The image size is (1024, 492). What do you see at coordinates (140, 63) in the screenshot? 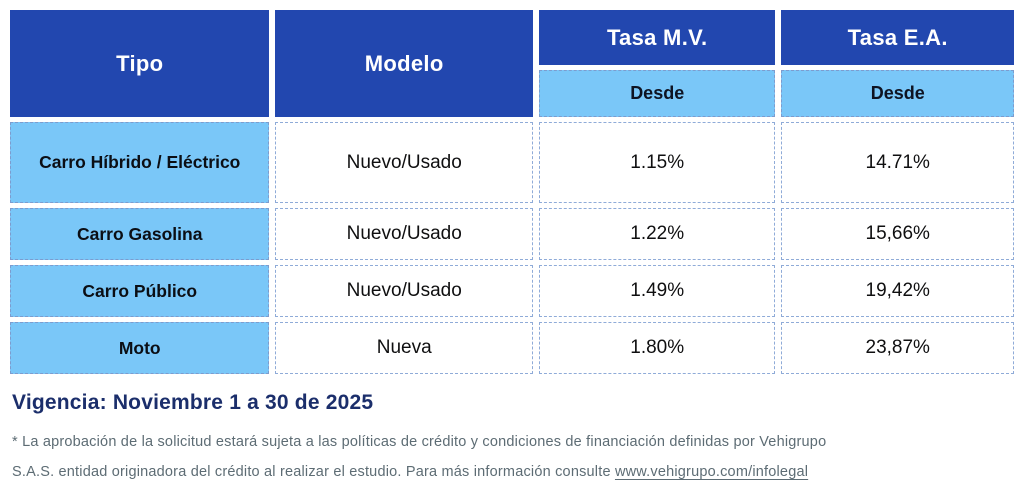
I see `col-header-tipo: Tipo` at bounding box center [140, 63].